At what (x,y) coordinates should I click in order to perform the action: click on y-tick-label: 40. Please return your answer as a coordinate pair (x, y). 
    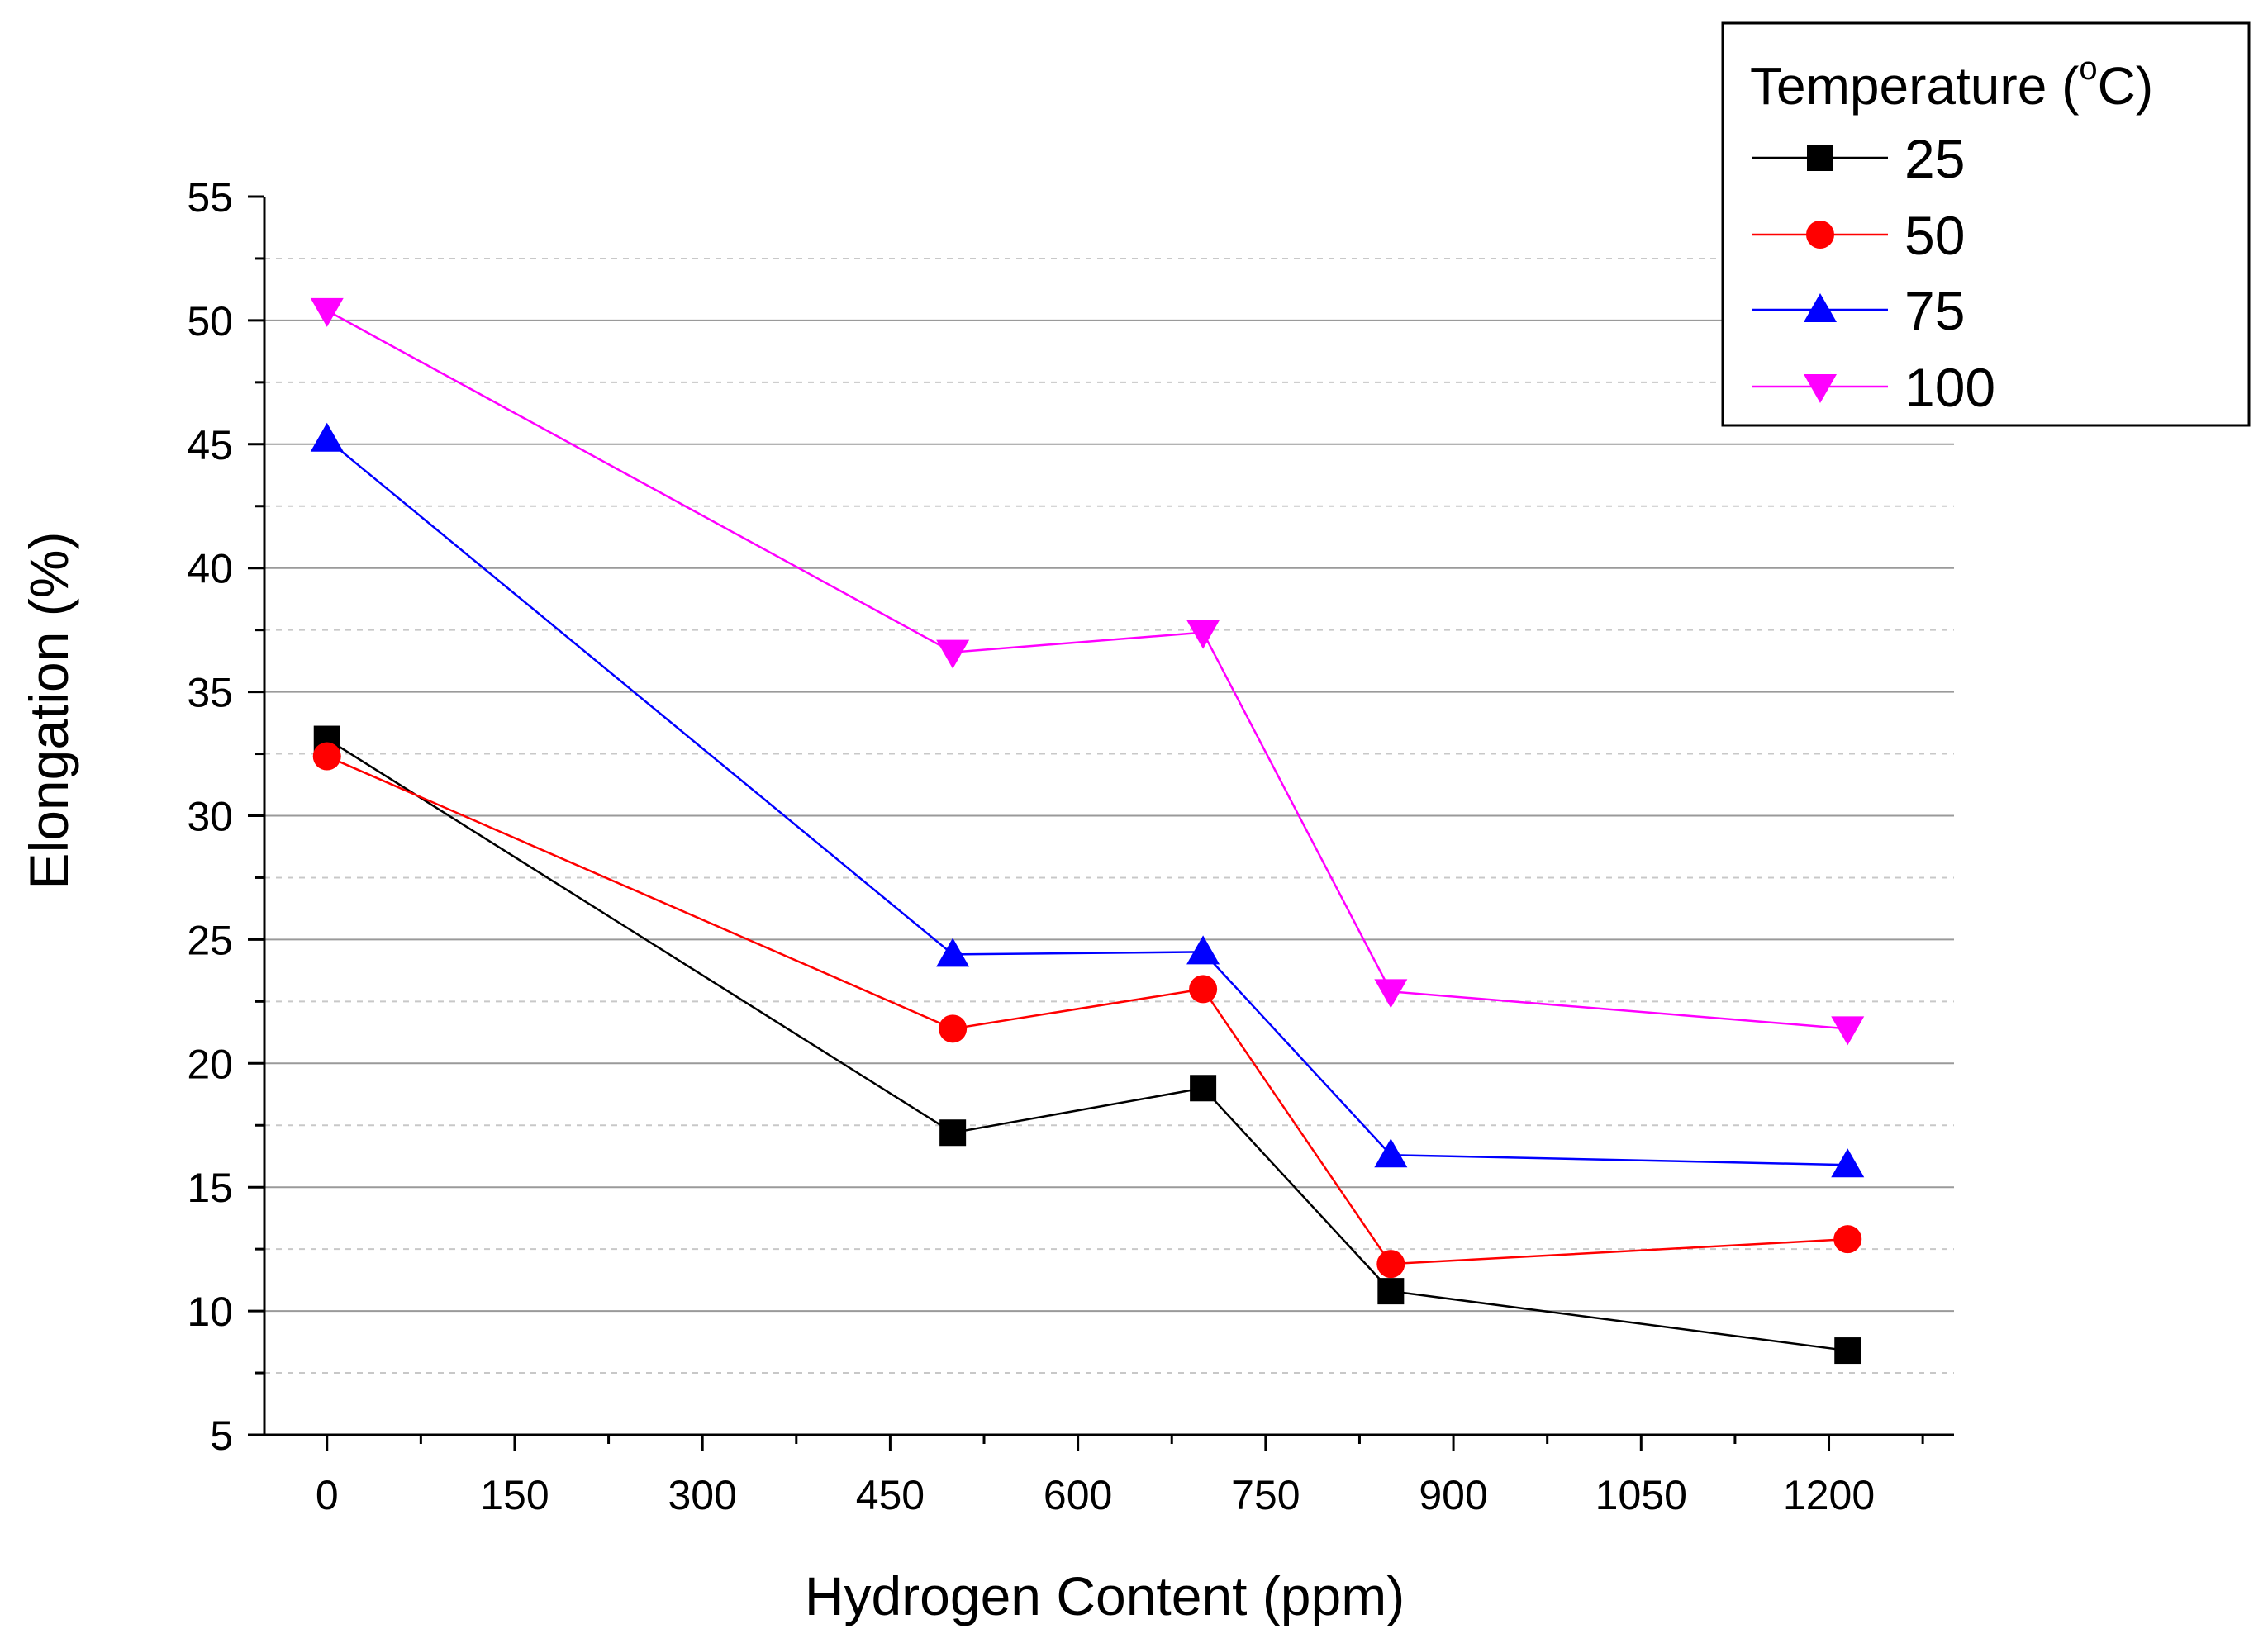
    Looking at the image, I should click on (210, 569).